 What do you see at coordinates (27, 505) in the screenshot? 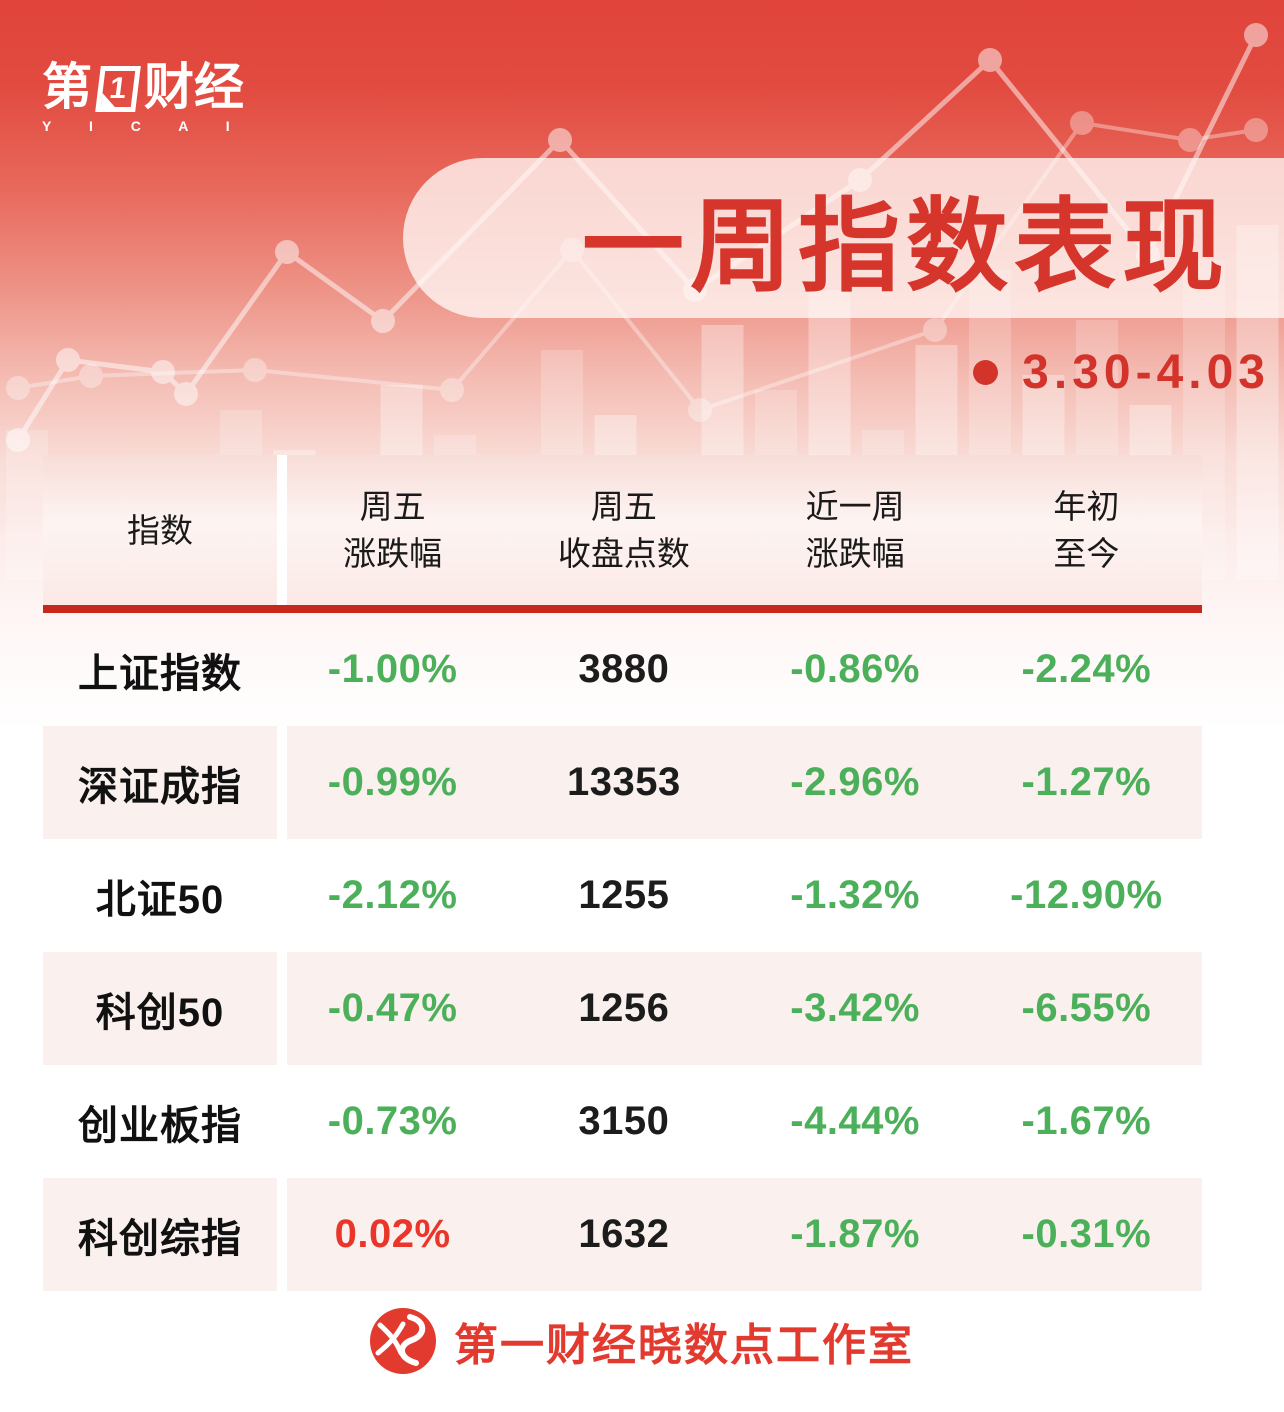
I see `decor-bar` at bounding box center [27, 505].